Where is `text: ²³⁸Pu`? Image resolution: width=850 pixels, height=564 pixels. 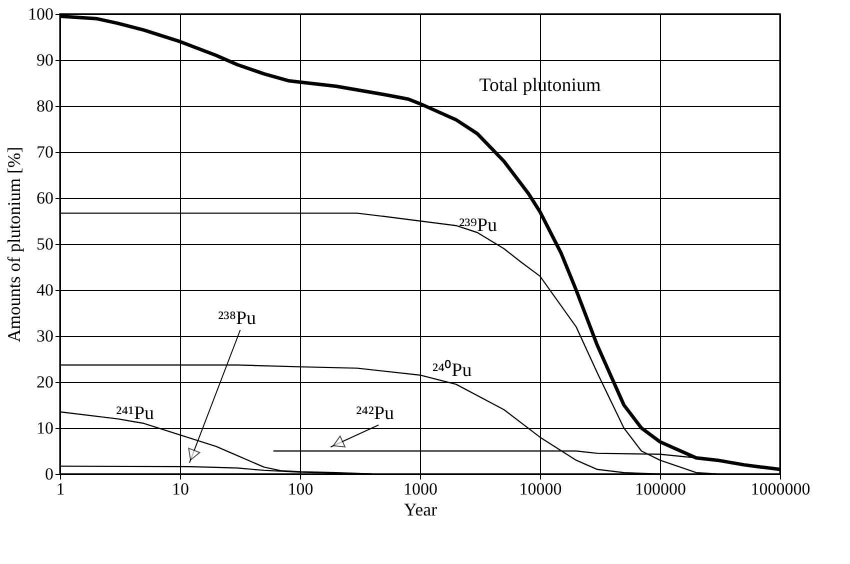 text: ²³⁸Pu is located at coordinates (237, 318).